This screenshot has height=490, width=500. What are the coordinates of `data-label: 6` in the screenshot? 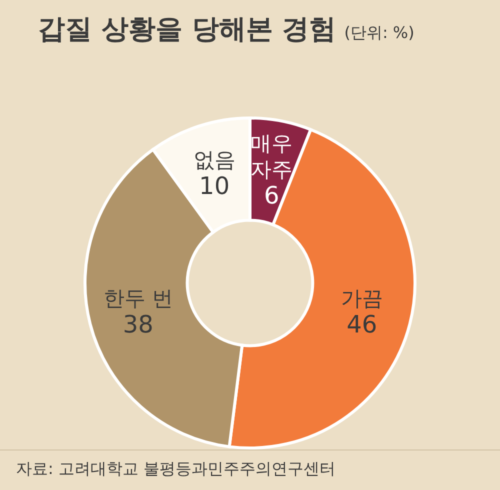 It's located at (272, 196).